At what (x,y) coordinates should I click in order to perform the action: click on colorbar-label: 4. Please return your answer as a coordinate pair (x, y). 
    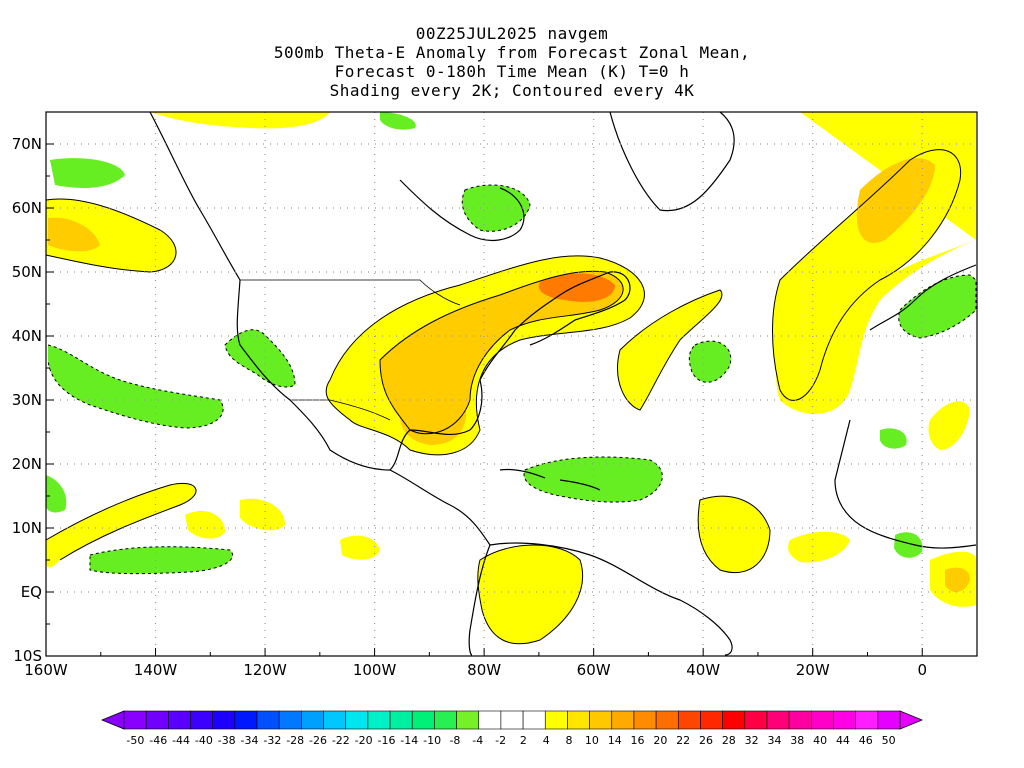
    Looking at the image, I should click on (546, 740).